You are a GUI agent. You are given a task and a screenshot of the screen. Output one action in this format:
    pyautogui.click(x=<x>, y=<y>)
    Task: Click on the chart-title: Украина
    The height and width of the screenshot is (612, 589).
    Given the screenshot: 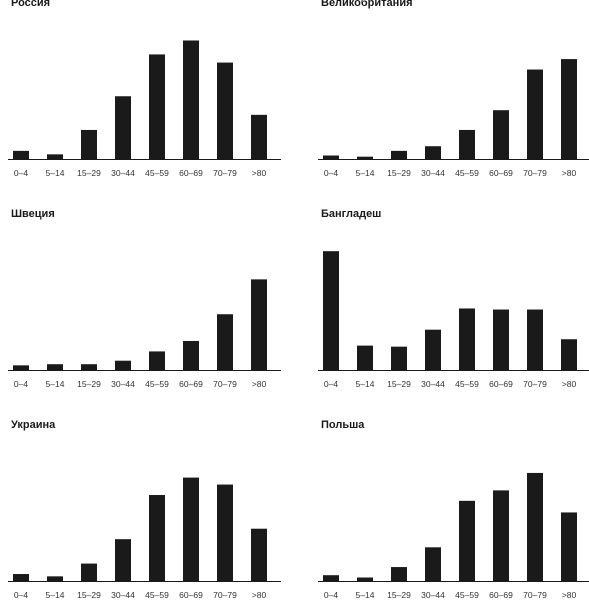 What is the action you would take?
    pyautogui.click(x=33, y=425)
    